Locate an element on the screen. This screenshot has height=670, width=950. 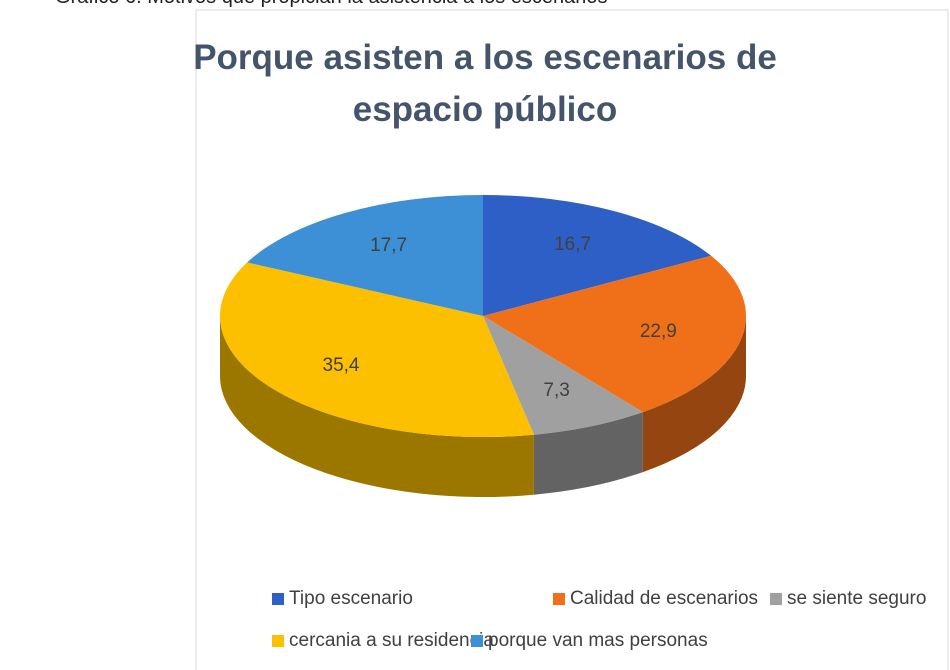
legend-label: Calidad de escenarios is located at coordinates (664, 598).